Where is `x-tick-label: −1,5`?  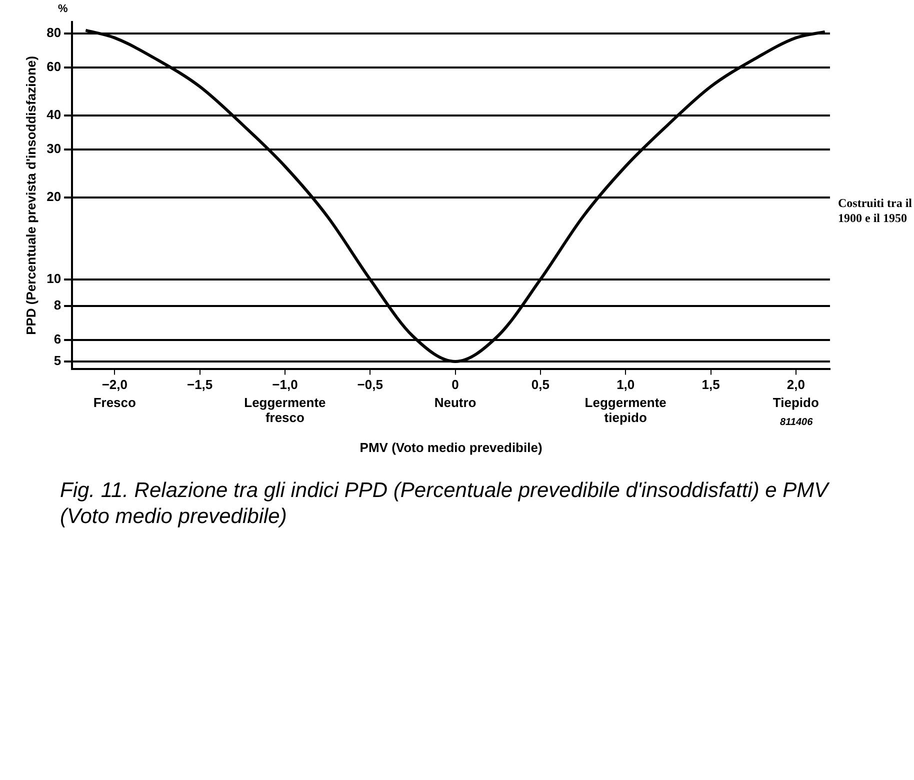 x-tick-label: −1,5 is located at coordinates (199, 384).